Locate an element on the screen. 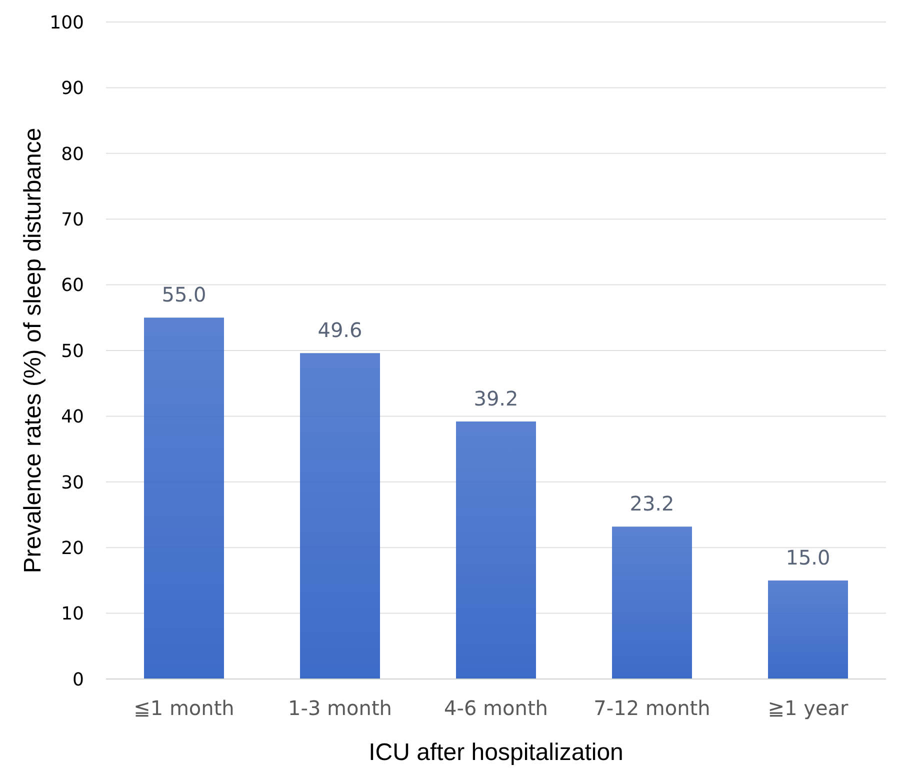 Image resolution: width=906 pixels, height=769 pixels. y-axis-title: Prevalence rates (%) of sleep disturbance is located at coordinates (33, 351).